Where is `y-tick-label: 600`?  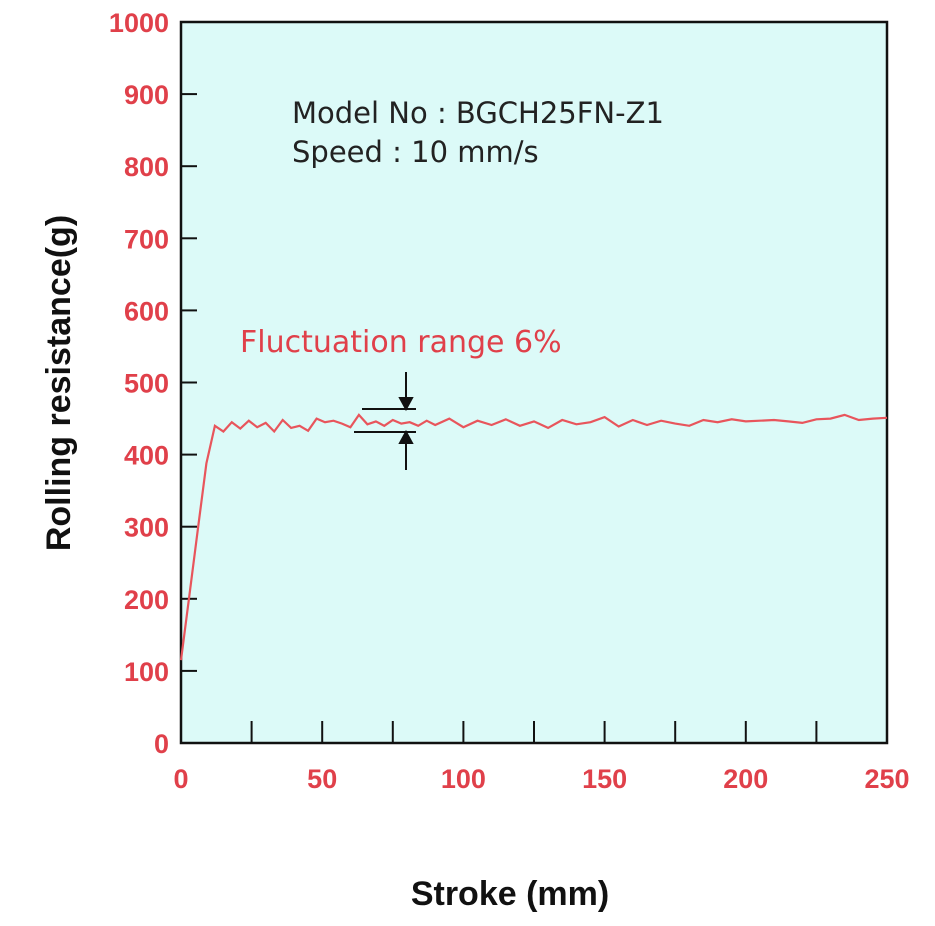
y-tick-label: 600 is located at coordinates (146, 311).